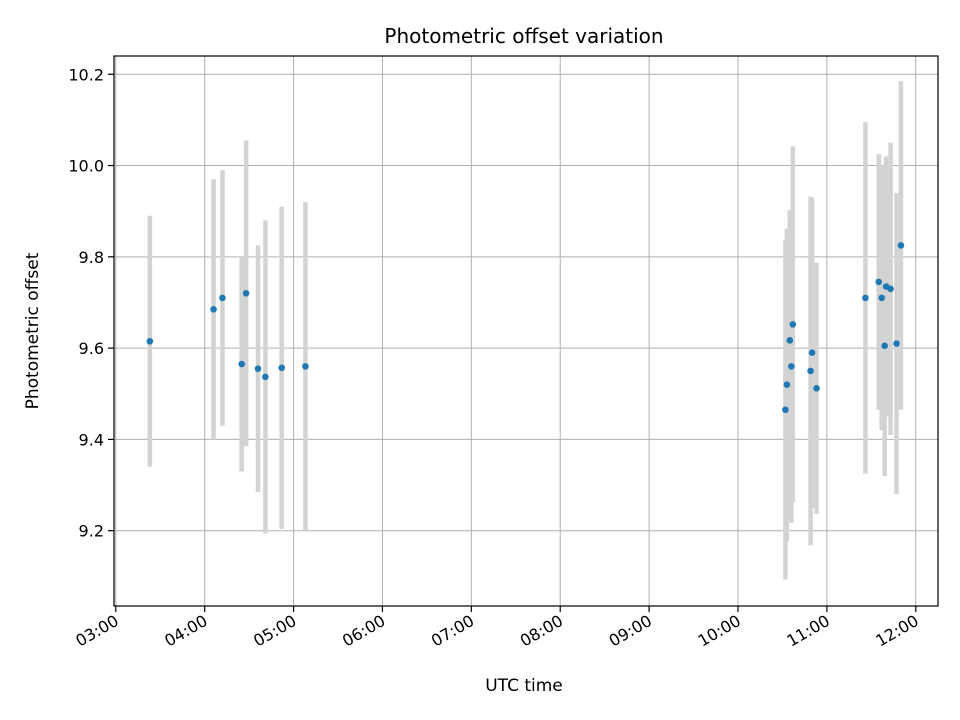 The width and height of the screenshot is (960, 720). I want to click on y-axis-label: Photometric offset, so click(33, 330).